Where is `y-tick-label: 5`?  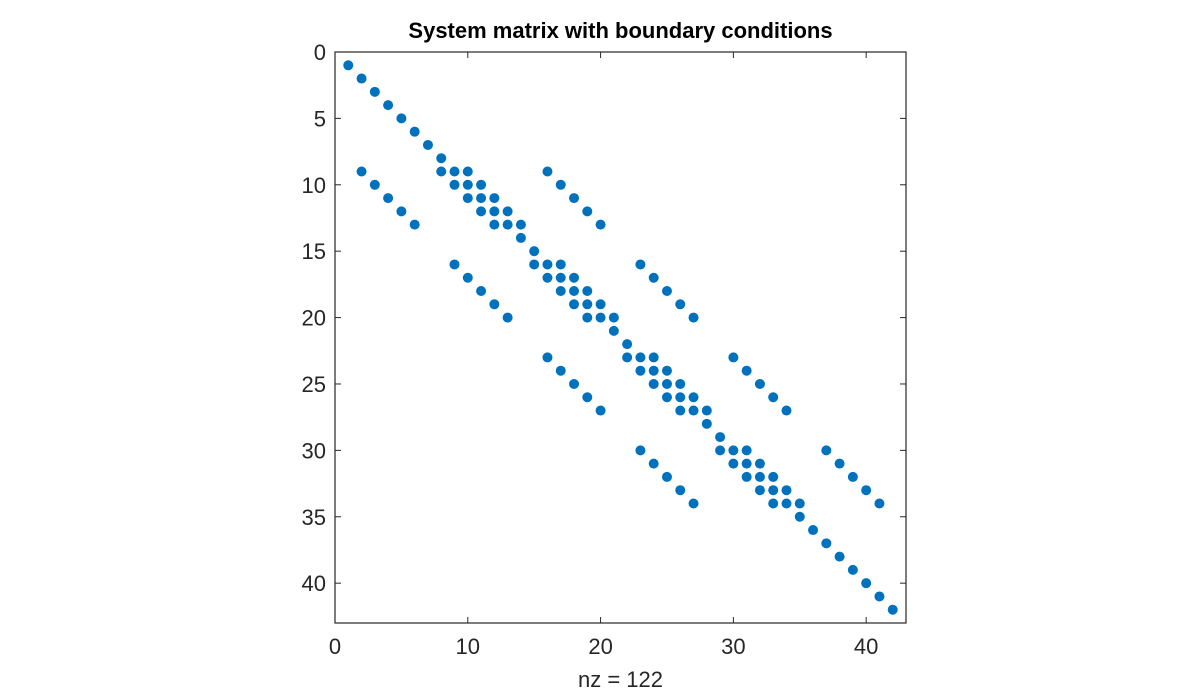
y-tick-label: 5 is located at coordinates (320, 118).